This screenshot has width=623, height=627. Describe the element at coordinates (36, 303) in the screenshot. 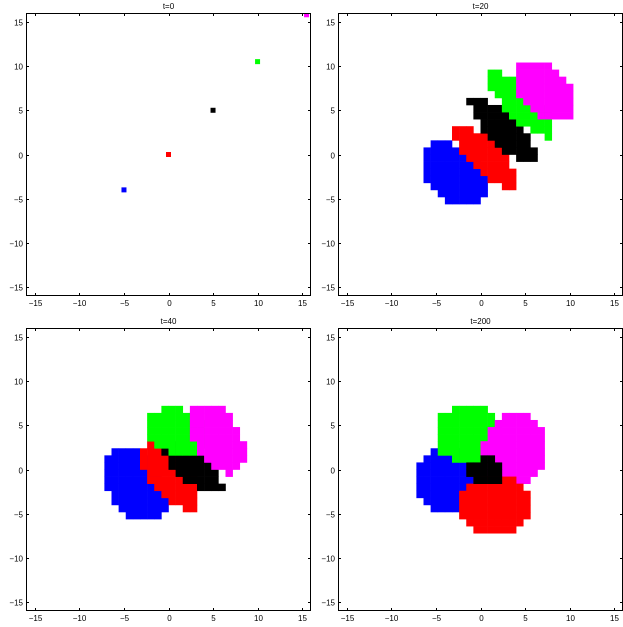

I see `x-tick-label: −15` at that location.